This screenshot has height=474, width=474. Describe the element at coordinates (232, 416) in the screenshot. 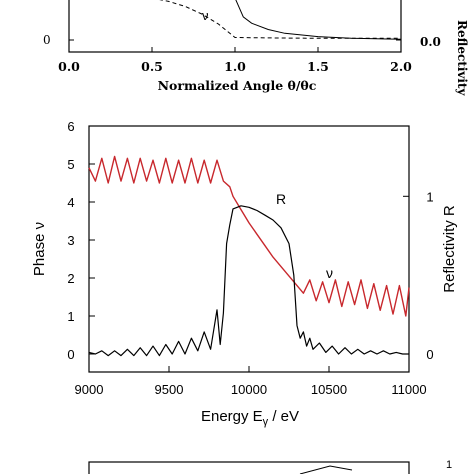

I see `x-axis-label-main: Energy E` at that location.